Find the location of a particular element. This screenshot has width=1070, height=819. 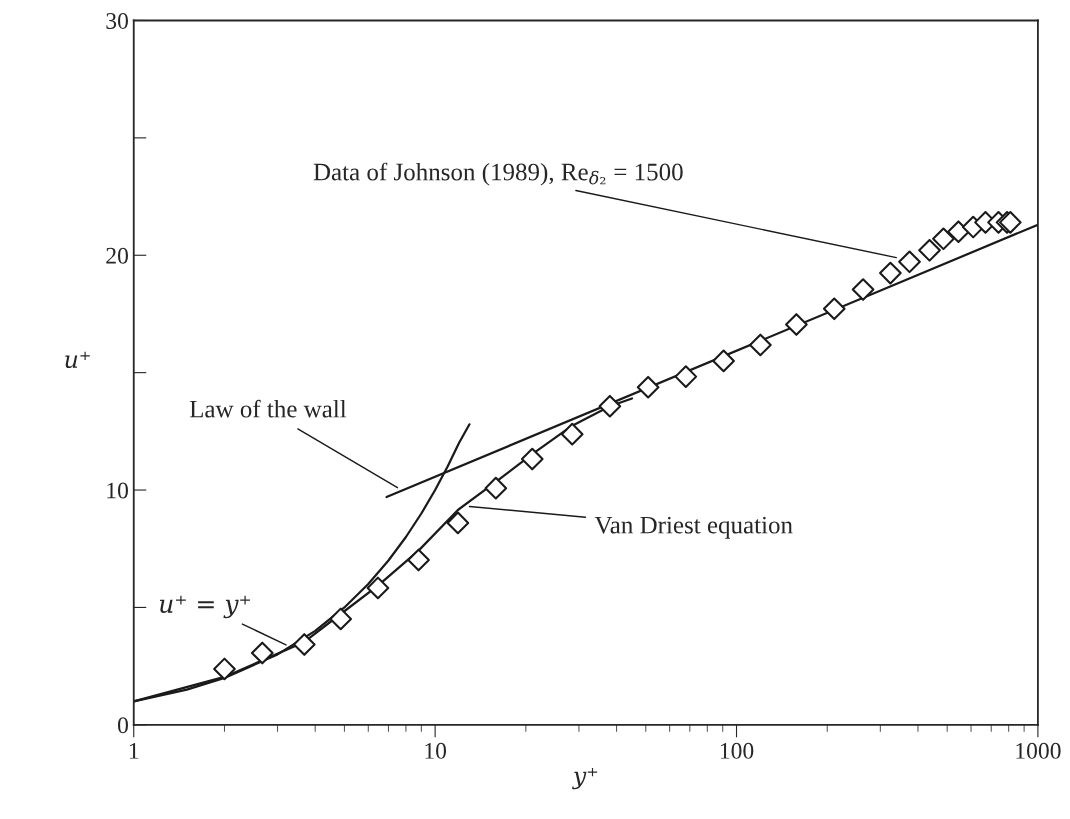

x-tick-label: 1000 is located at coordinates (1038, 750).